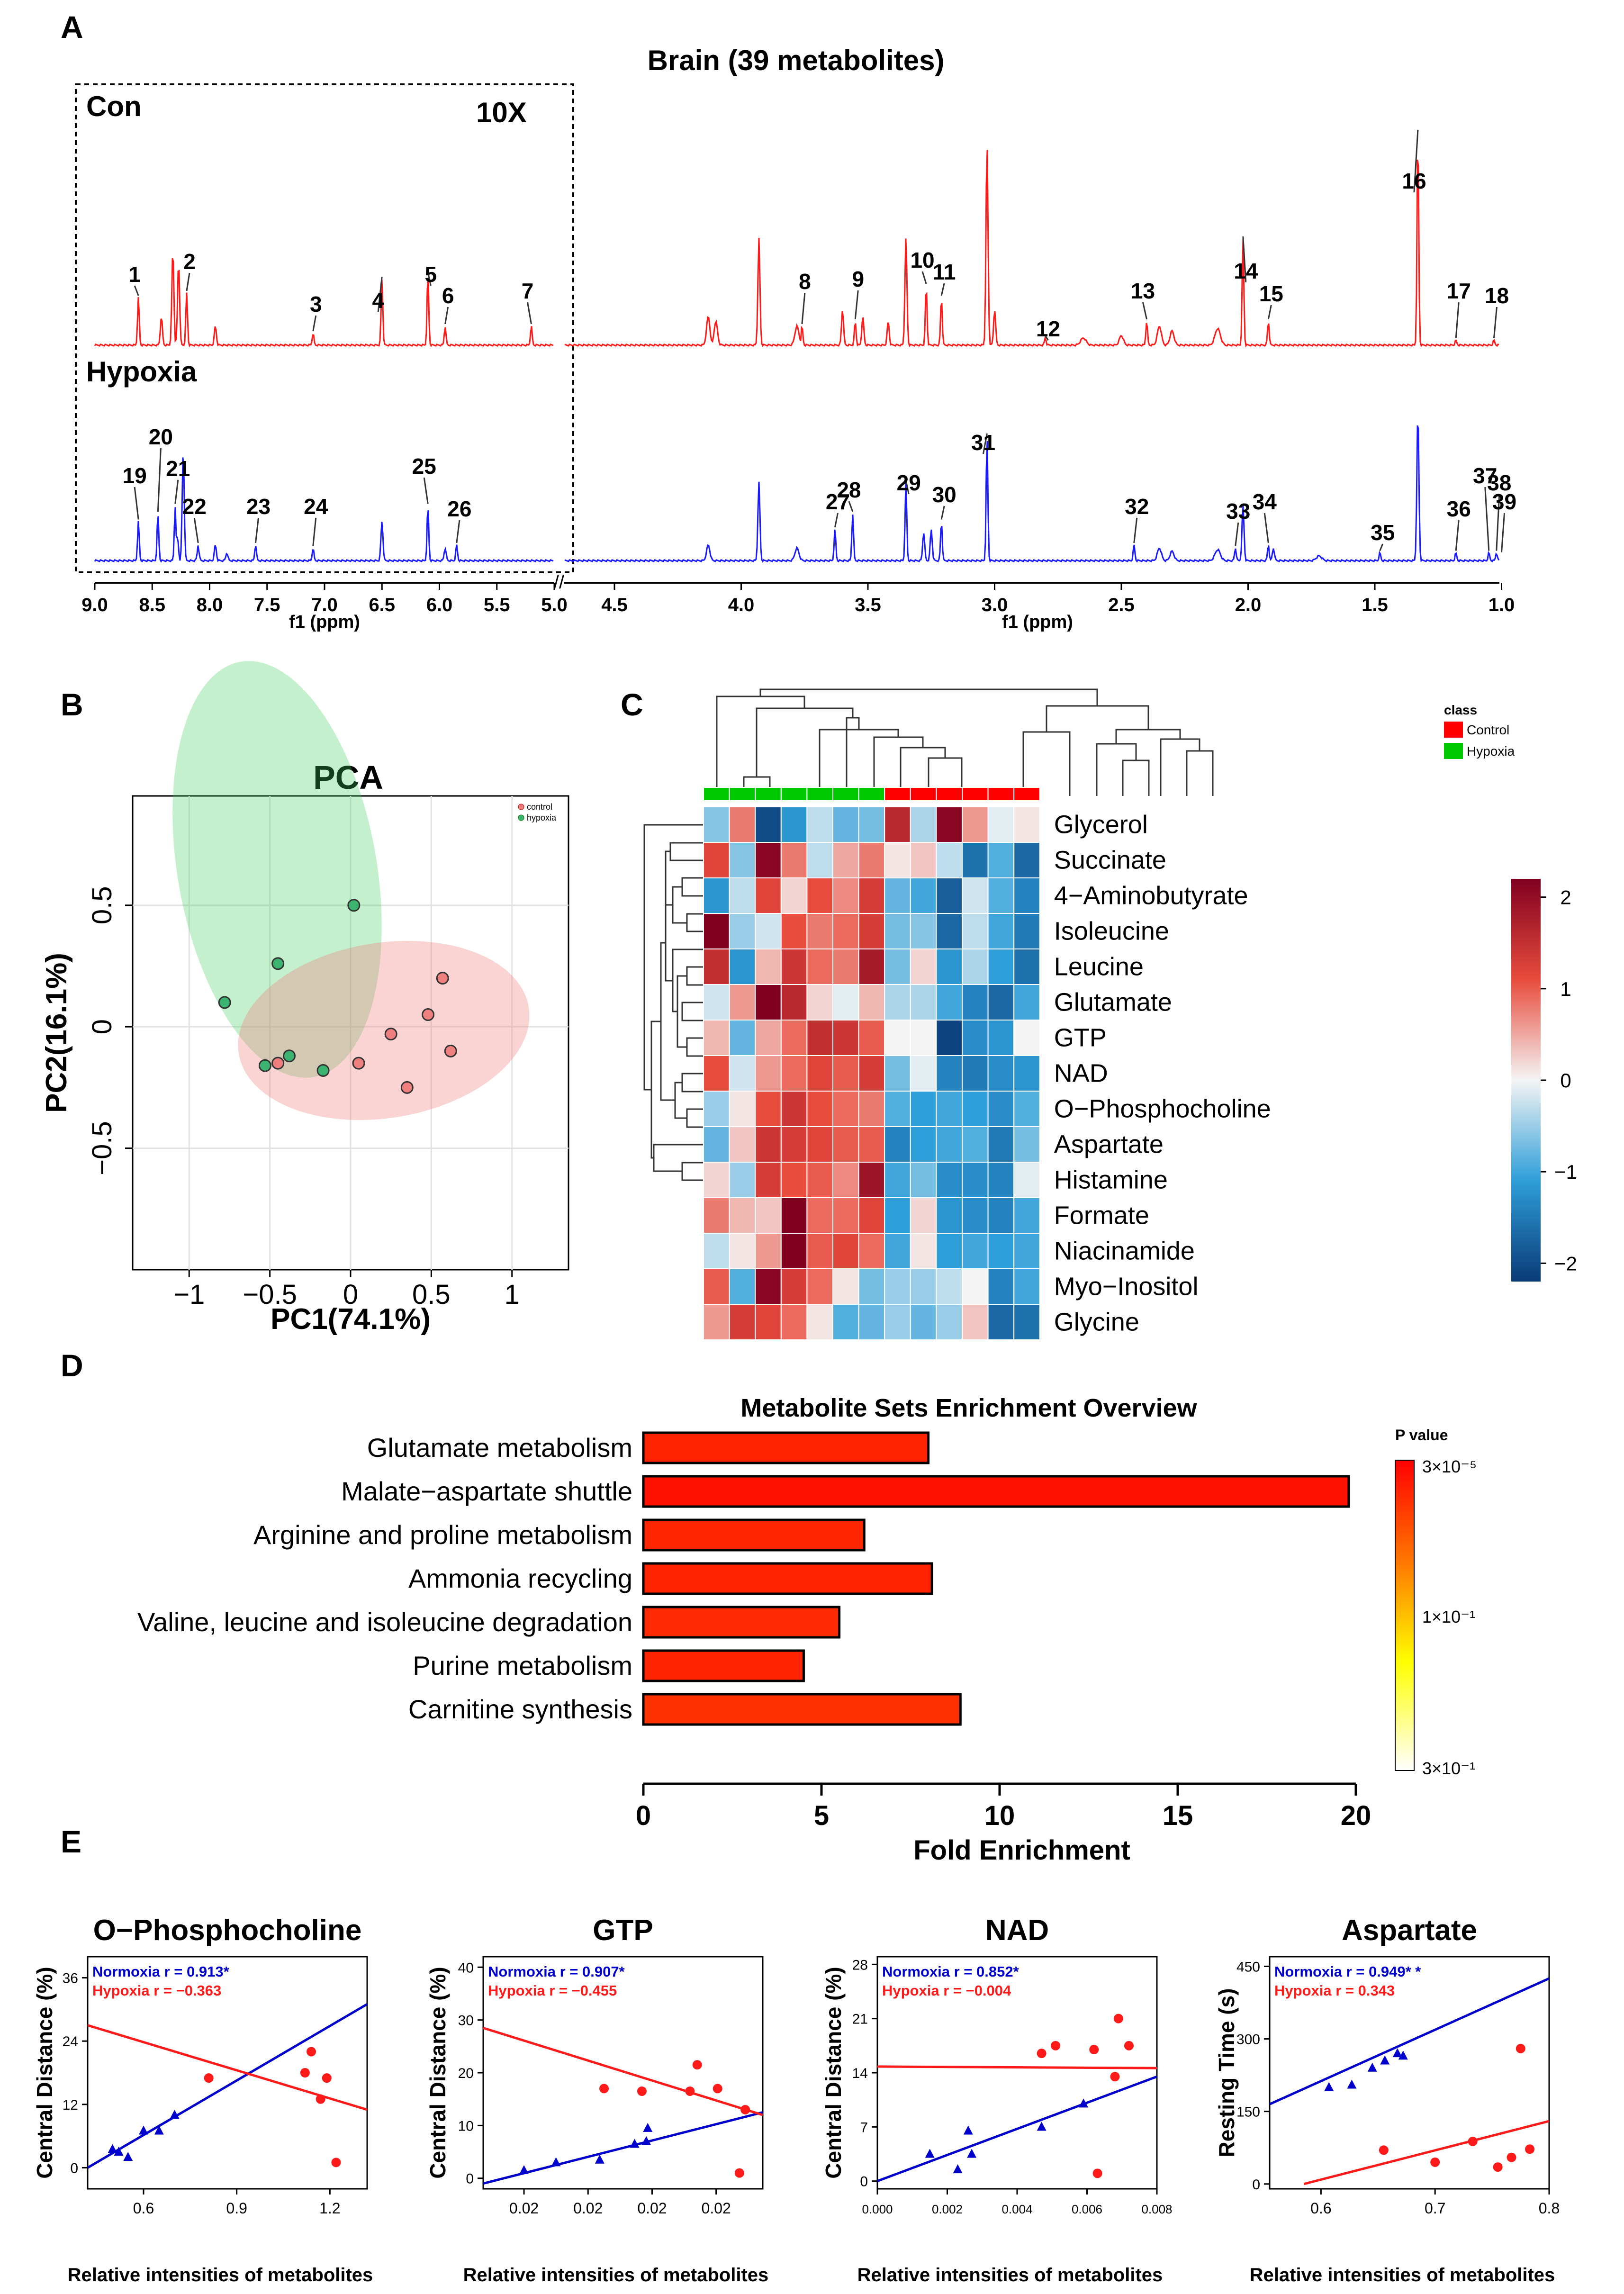 This screenshot has height=2294, width=1624. I want to click on peak-label: 12, so click(1048, 328).